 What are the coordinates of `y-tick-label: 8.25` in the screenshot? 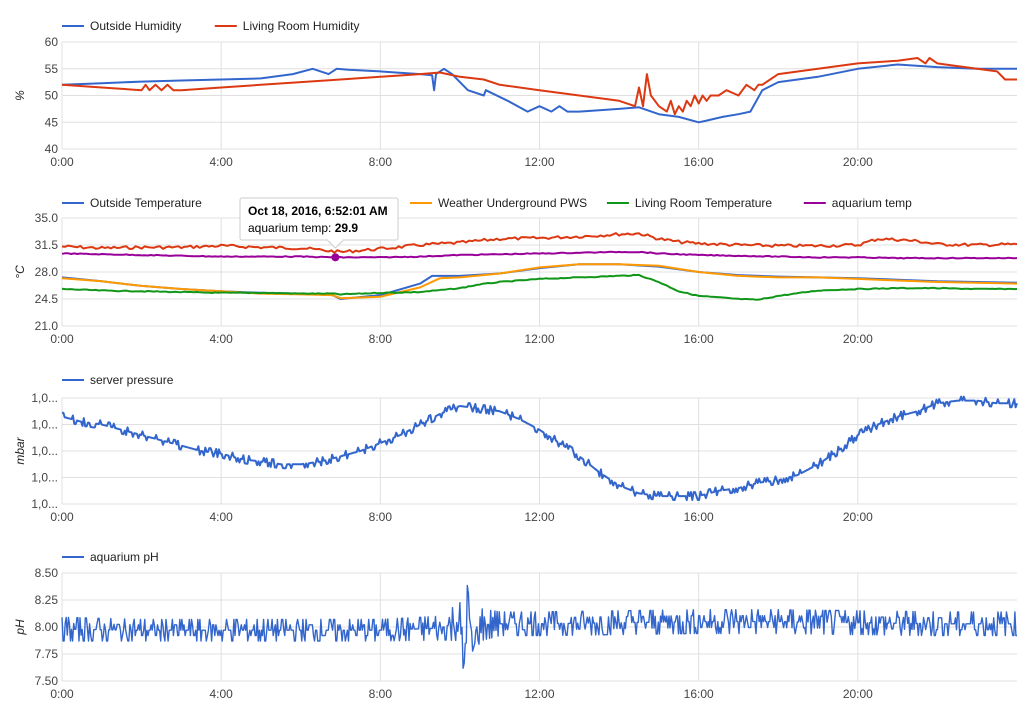 It's located at (47, 600).